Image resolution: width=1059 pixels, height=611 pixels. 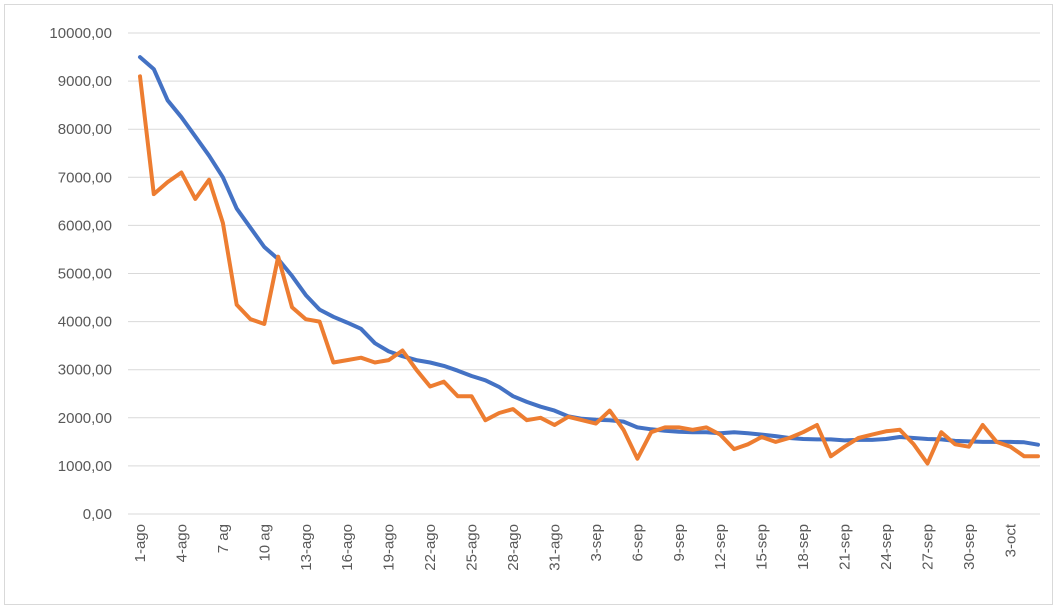 What do you see at coordinates (347, 547) in the screenshot?
I see `x-tick-label: 16-ago` at bounding box center [347, 547].